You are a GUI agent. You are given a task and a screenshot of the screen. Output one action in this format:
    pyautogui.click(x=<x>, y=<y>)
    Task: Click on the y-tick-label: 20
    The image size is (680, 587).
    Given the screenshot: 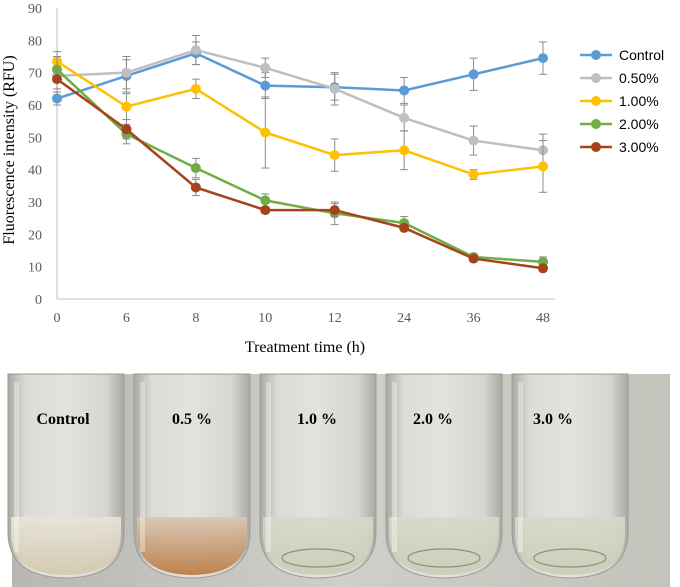 What is the action you would take?
    pyautogui.click(x=35, y=235)
    